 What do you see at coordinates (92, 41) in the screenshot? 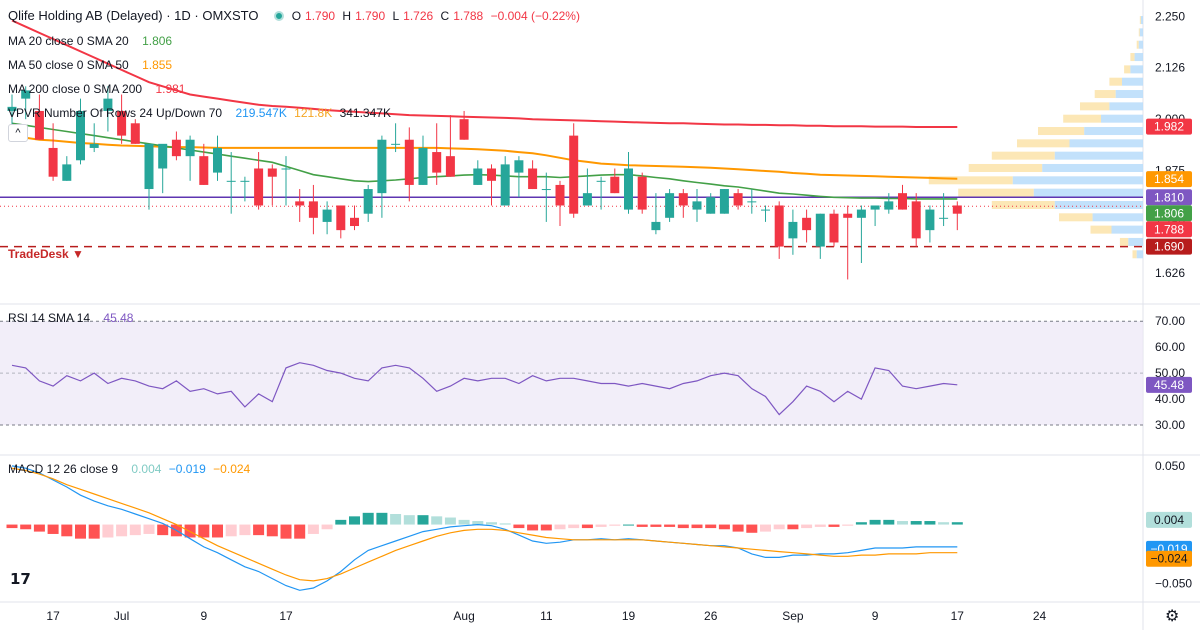
I see `ma20-legend: MA 20 close 0 SMA 20 1.806` at bounding box center [92, 41].